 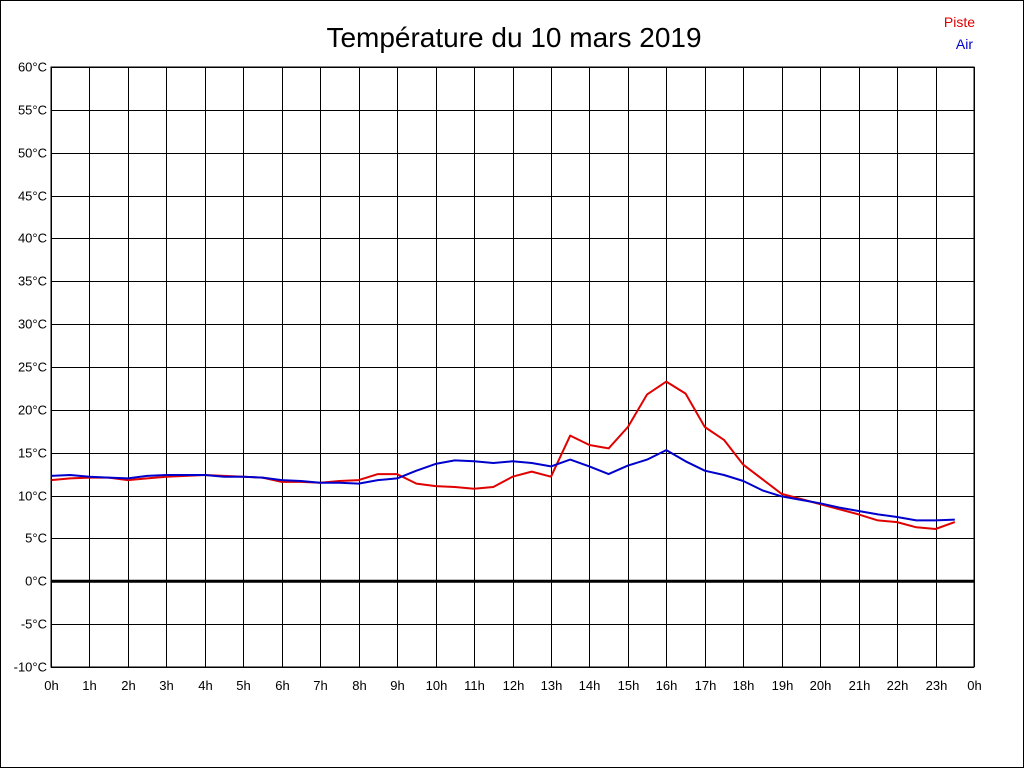 I want to click on x-tick-label: 8h, so click(x=359, y=685).